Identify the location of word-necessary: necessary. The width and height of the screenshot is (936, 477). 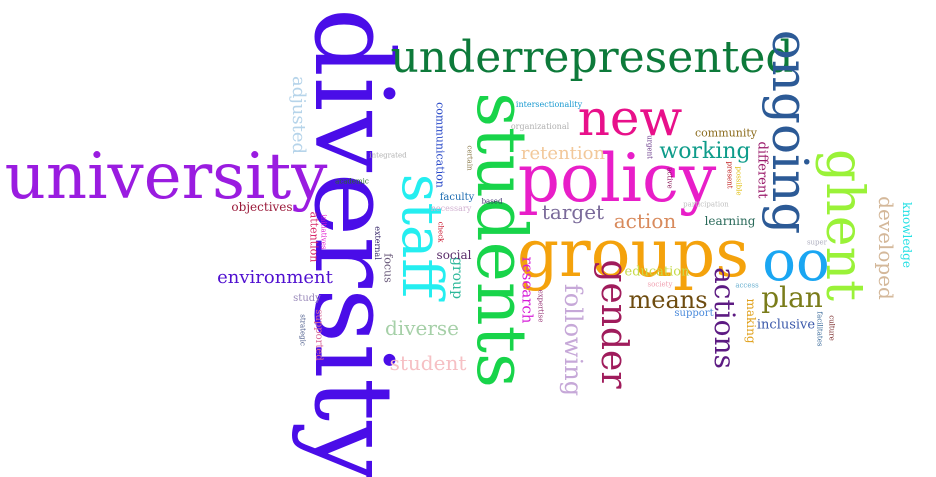
(451, 208).